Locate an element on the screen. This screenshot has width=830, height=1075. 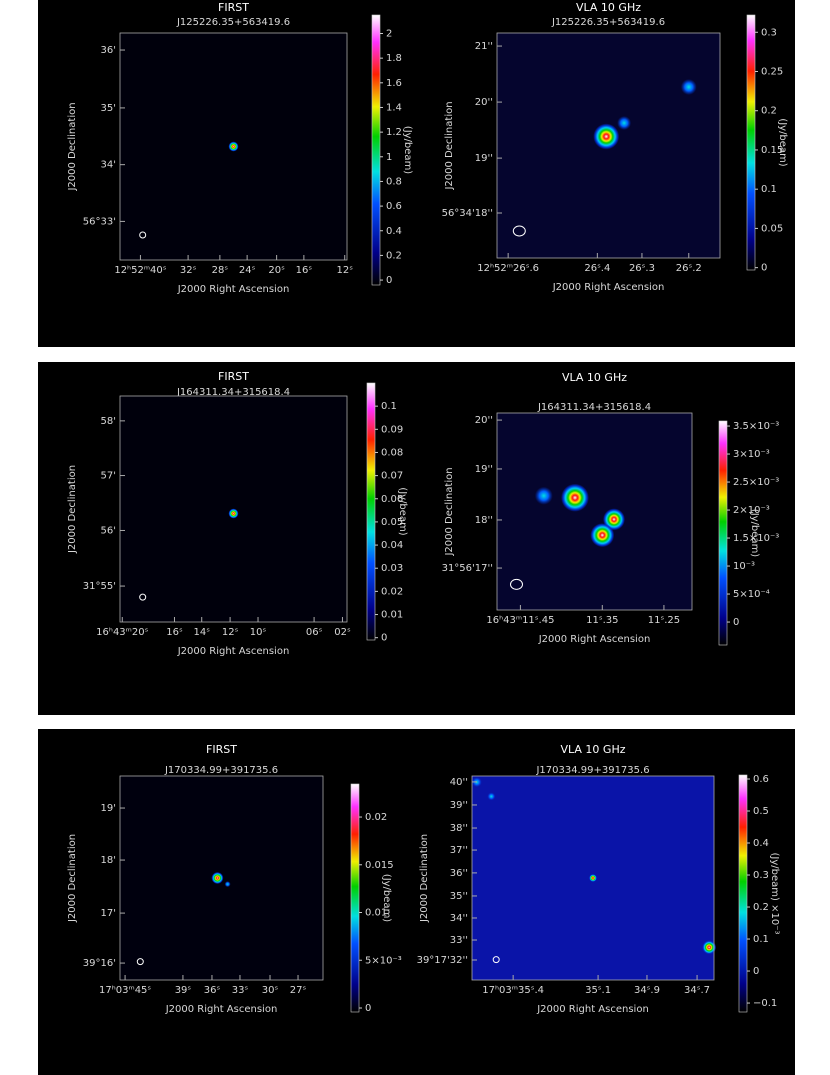
x-tick-label: 33ˢ is located at coordinates (240, 990).